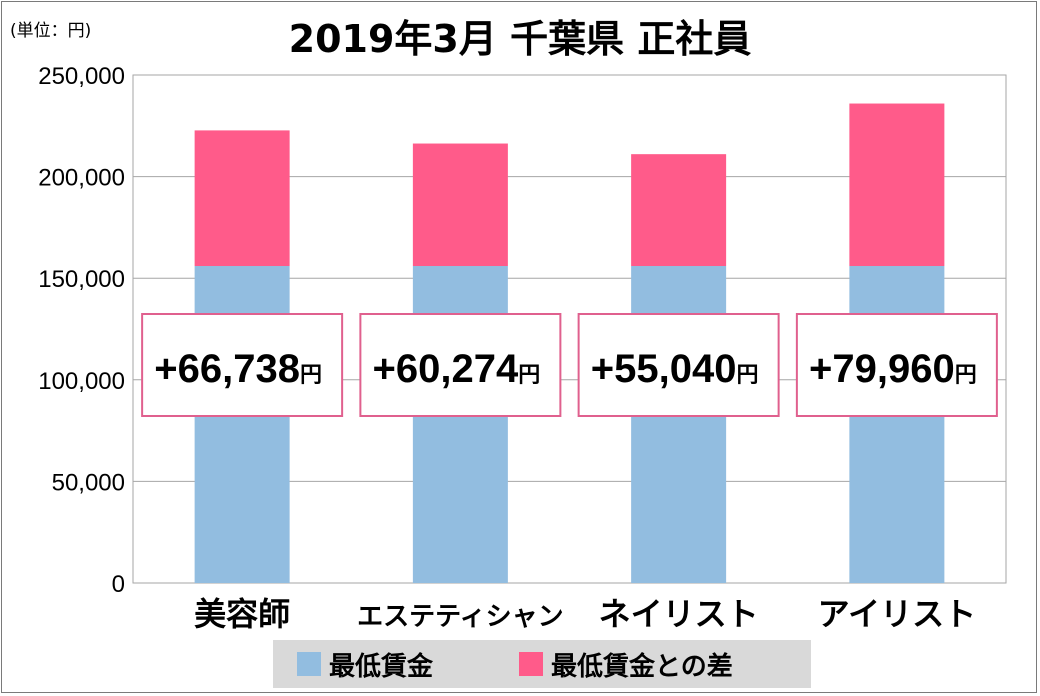  I want to click on legend: 最低賃金 最低賃金との差, so click(542, 664).